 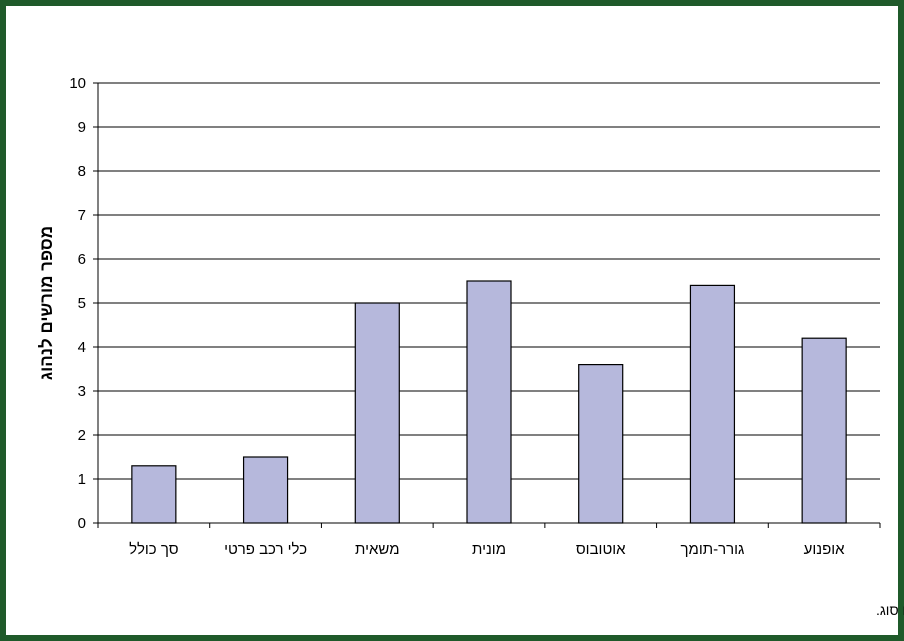 What do you see at coordinates (82, 347) in the screenshot?
I see `y-tick-label: 4` at bounding box center [82, 347].